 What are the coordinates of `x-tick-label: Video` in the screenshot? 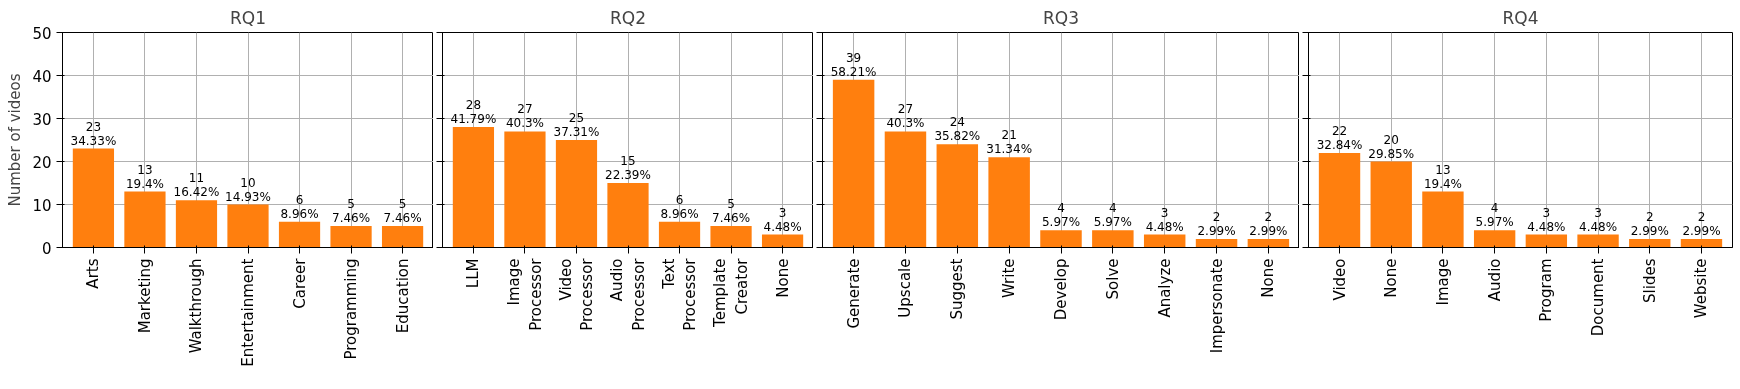 It's located at (1339, 279).